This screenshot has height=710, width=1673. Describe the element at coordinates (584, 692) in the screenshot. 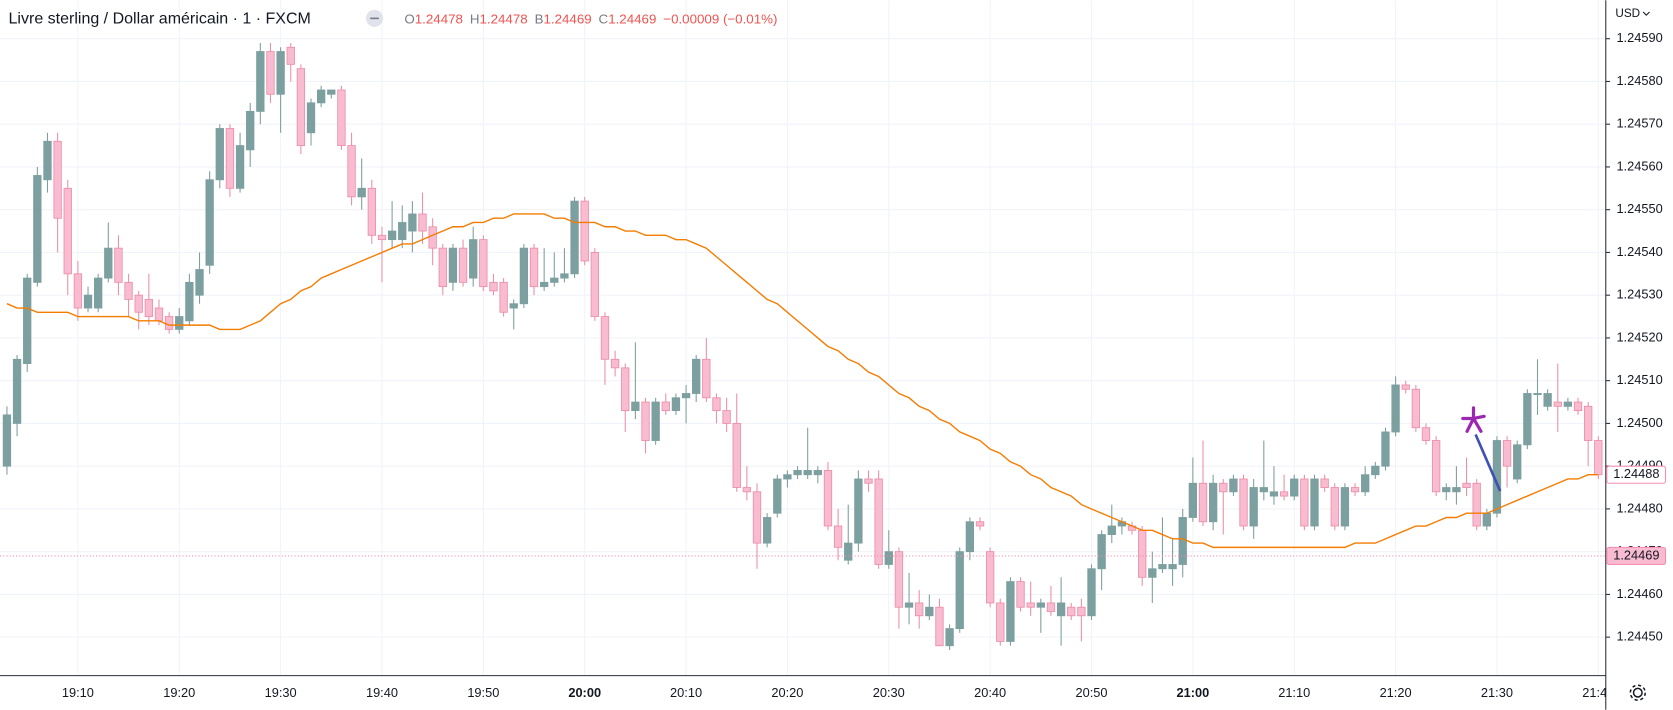

I see `x-tick-label: 20:00` at that location.